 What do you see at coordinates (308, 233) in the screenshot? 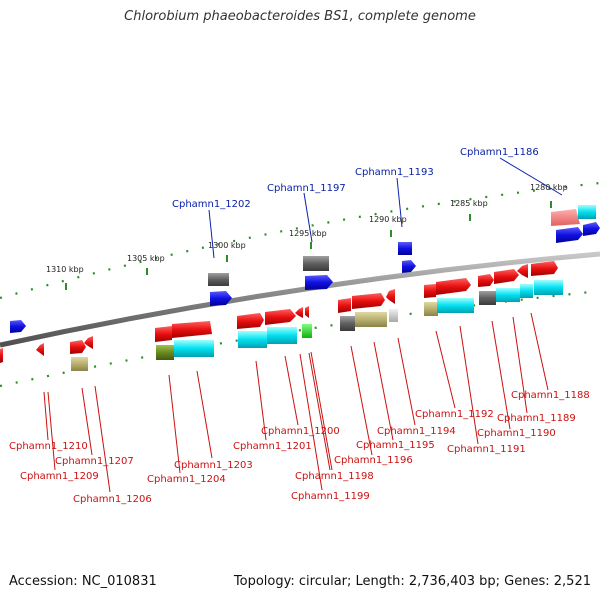
I see `kbp-label: 1295 kbp` at bounding box center [308, 233].